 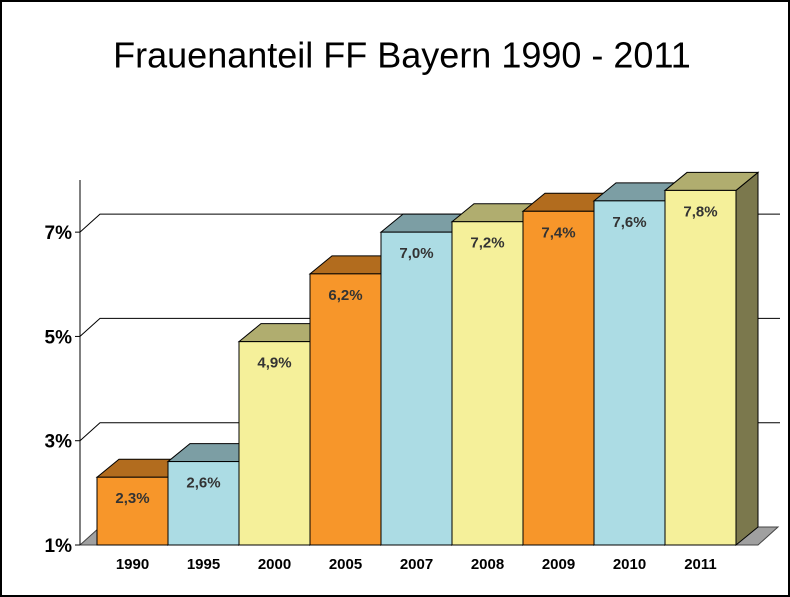 What do you see at coordinates (700, 211) in the screenshot?
I see `value-label: 7,8%` at bounding box center [700, 211].